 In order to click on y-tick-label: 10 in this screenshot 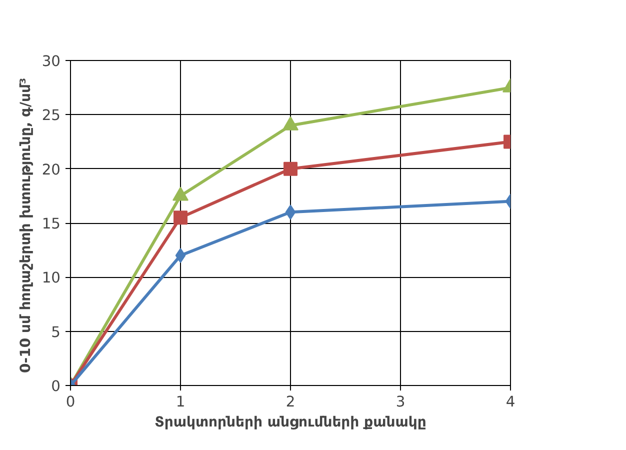, I will do `click(51, 278)`.